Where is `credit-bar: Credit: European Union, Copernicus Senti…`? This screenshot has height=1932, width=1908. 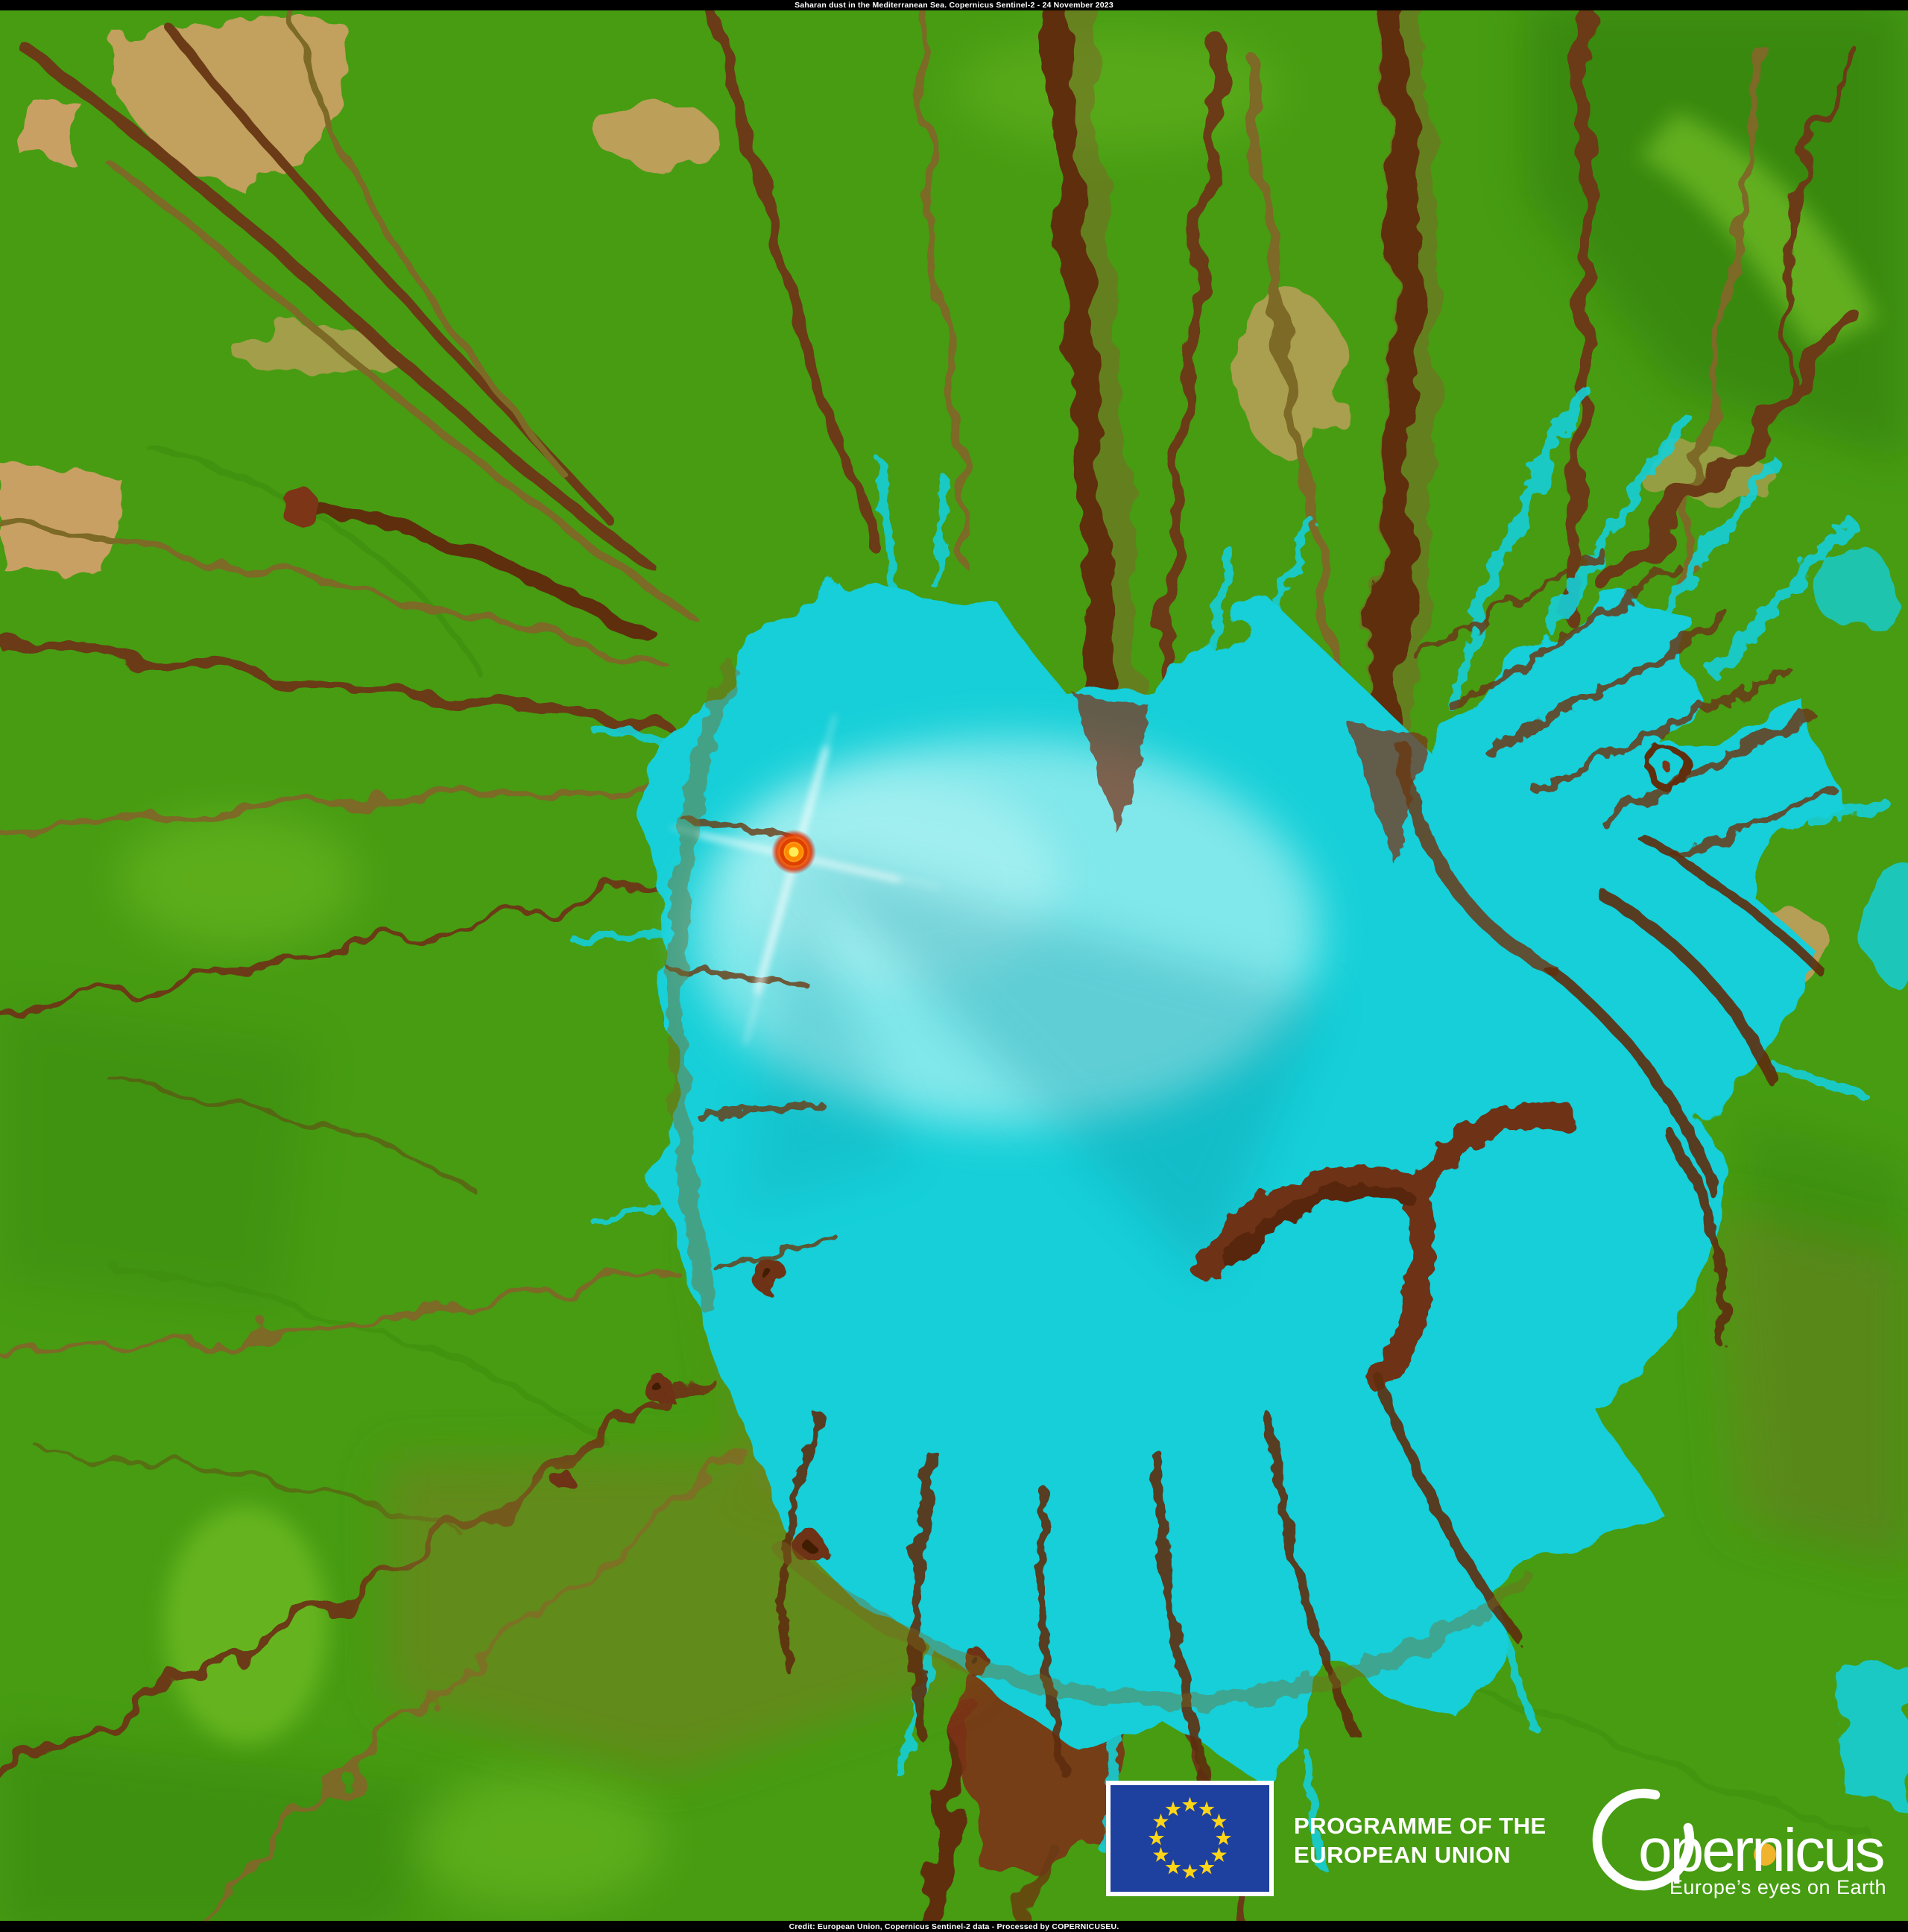
credit-bar: Credit: European Union, Copernicus Senti… is located at coordinates (954, 1926).